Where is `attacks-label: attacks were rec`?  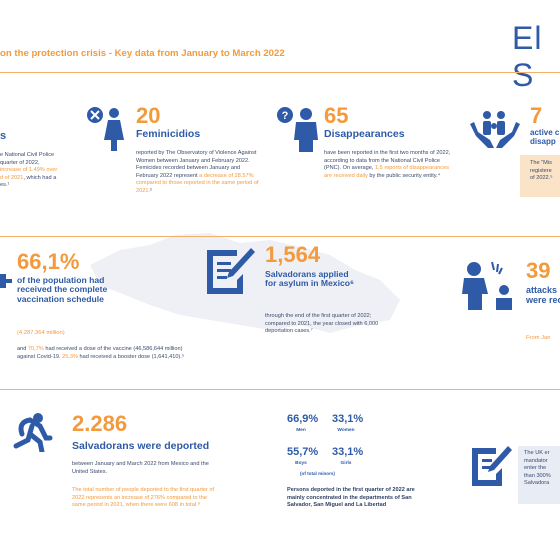
attacks-label: attacks were rec is located at coordinates (543, 295).